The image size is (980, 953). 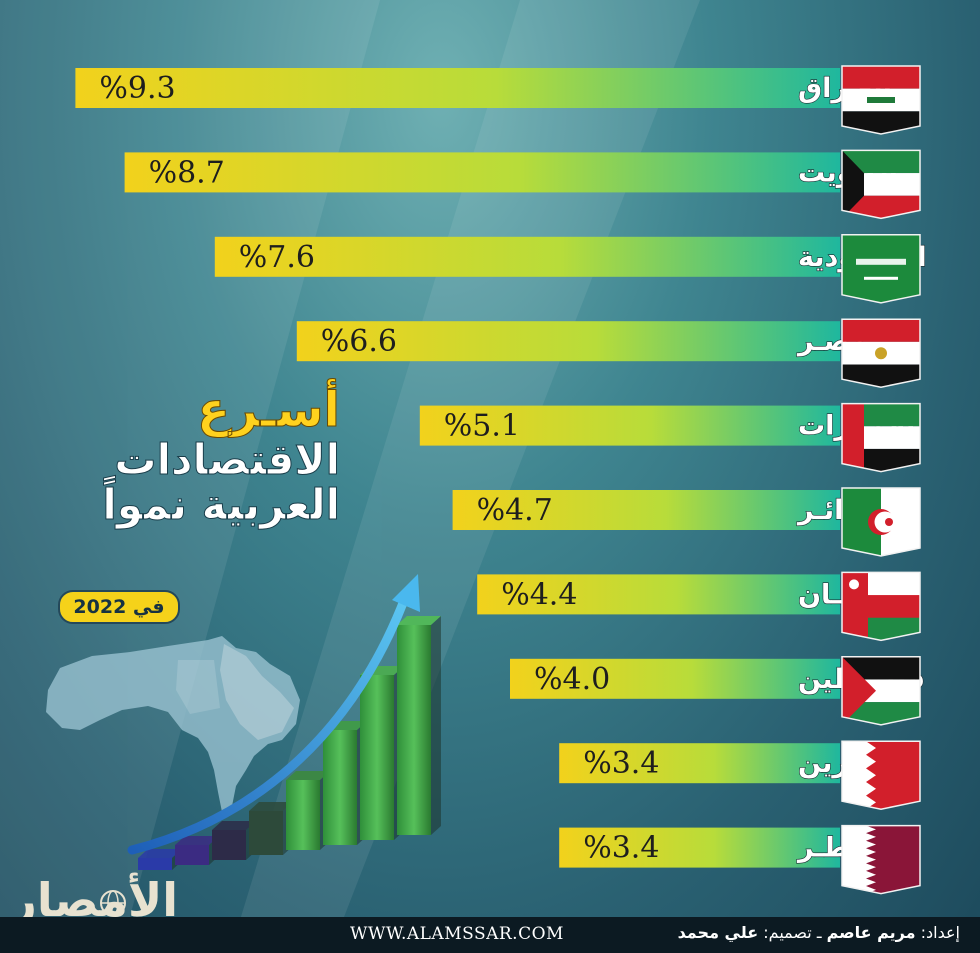 I want to click on kuwait-flag, so click(x=881, y=184).